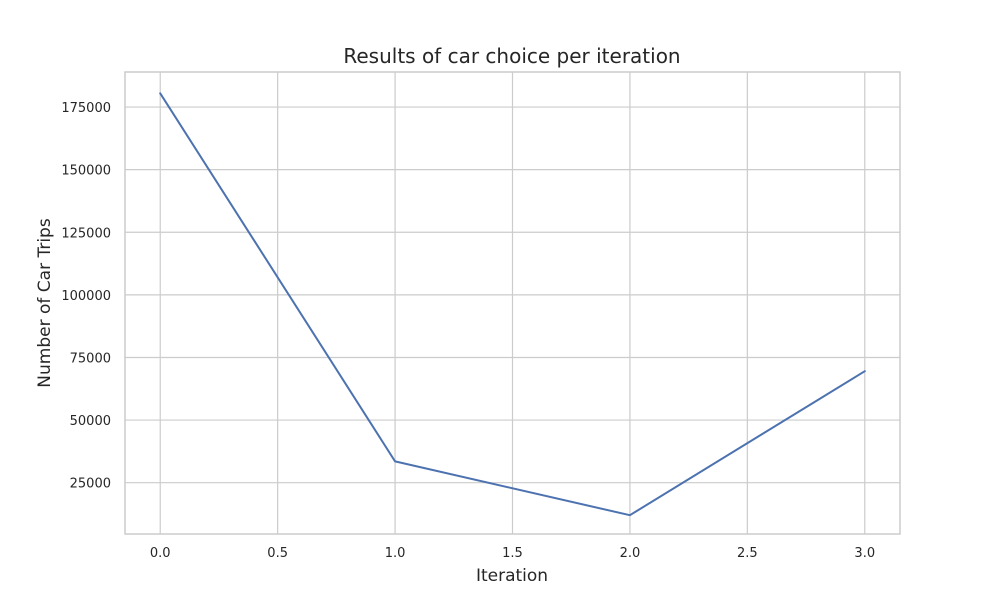  What do you see at coordinates (747, 553) in the screenshot?
I see `x-tick-label: 2.5` at bounding box center [747, 553].